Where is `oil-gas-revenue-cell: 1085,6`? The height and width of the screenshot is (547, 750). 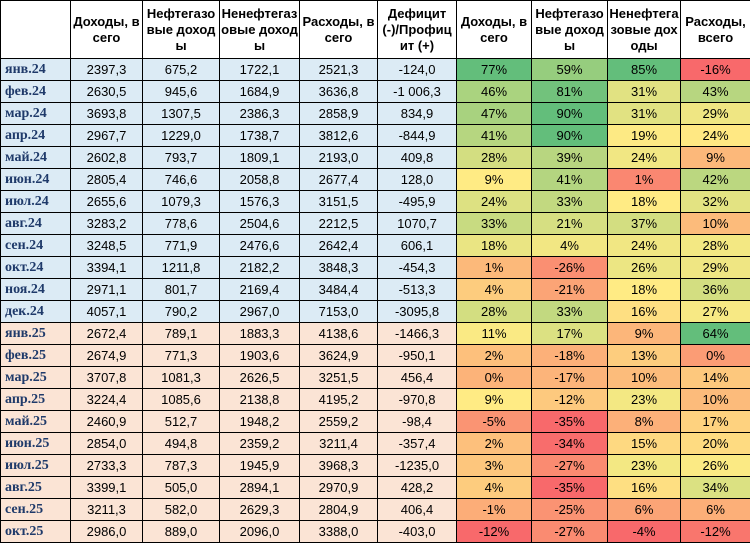
oil-gas-revenue-cell: 1085,6 is located at coordinates (181, 399).